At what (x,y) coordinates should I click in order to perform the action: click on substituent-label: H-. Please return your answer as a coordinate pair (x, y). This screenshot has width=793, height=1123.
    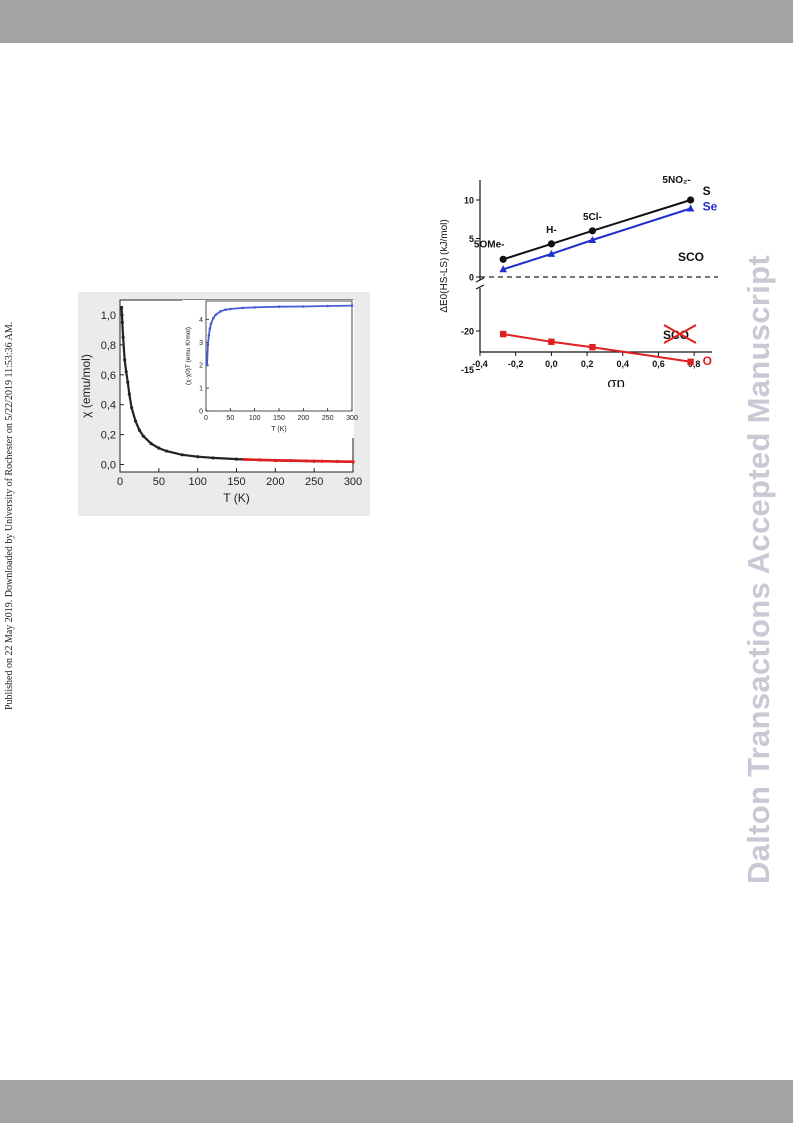
    Looking at the image, I should click on (551, 230).